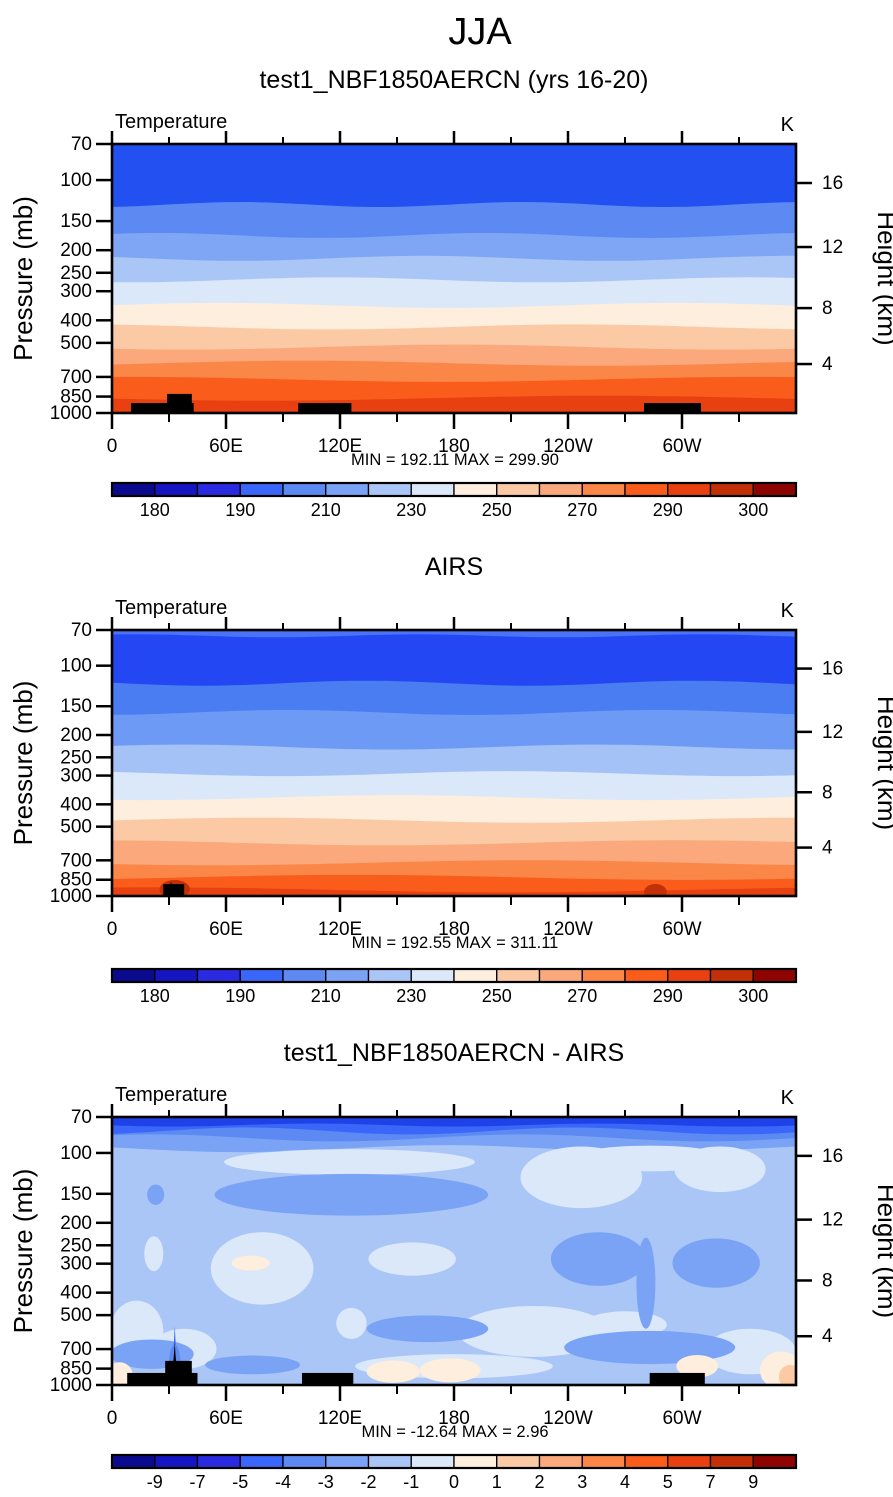 The image size is (893, 1497). What do you see at coordinates (453, 80) in the screenshot?
I see `panel-title: test1_NBF1850AERCN (yrs 16-20)` at bounding box center [453, 80].